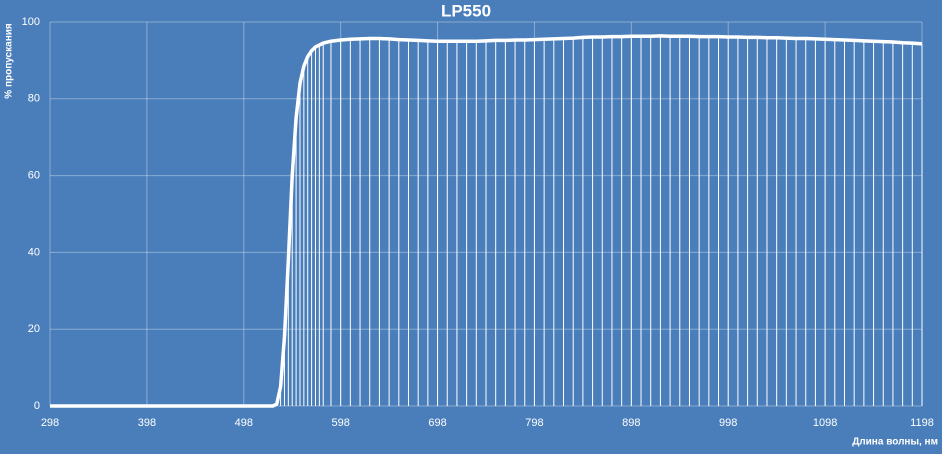  Describe the element at coordinates (466, 10) in the screenshot. I see `chart-title: LP550` at that location.